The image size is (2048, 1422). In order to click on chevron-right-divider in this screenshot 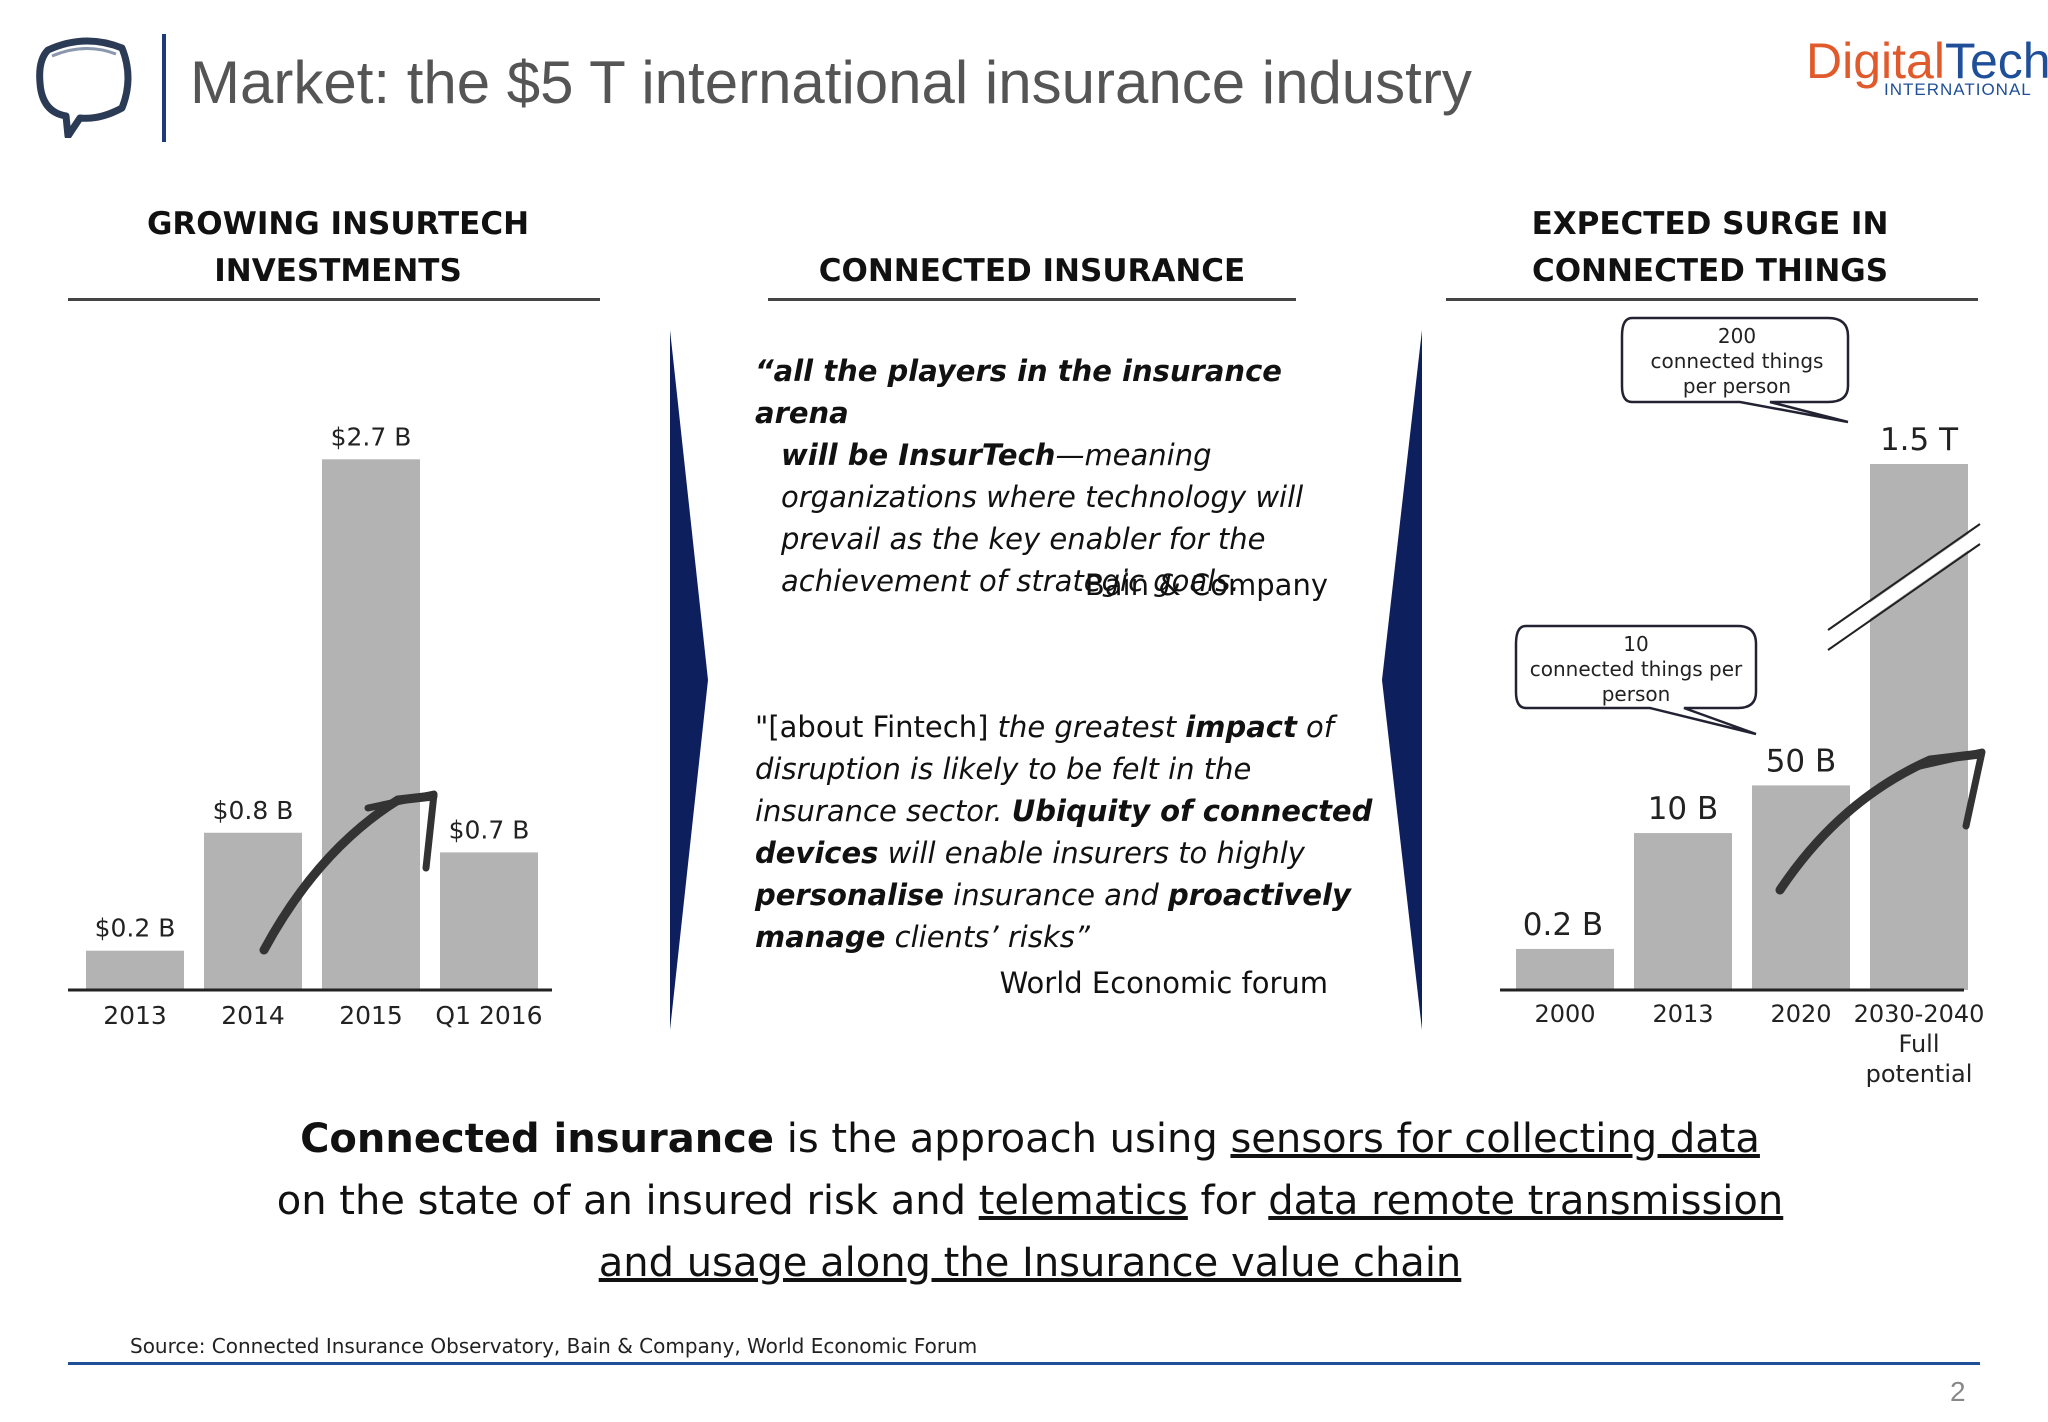, I will do `click(689, 680)`.